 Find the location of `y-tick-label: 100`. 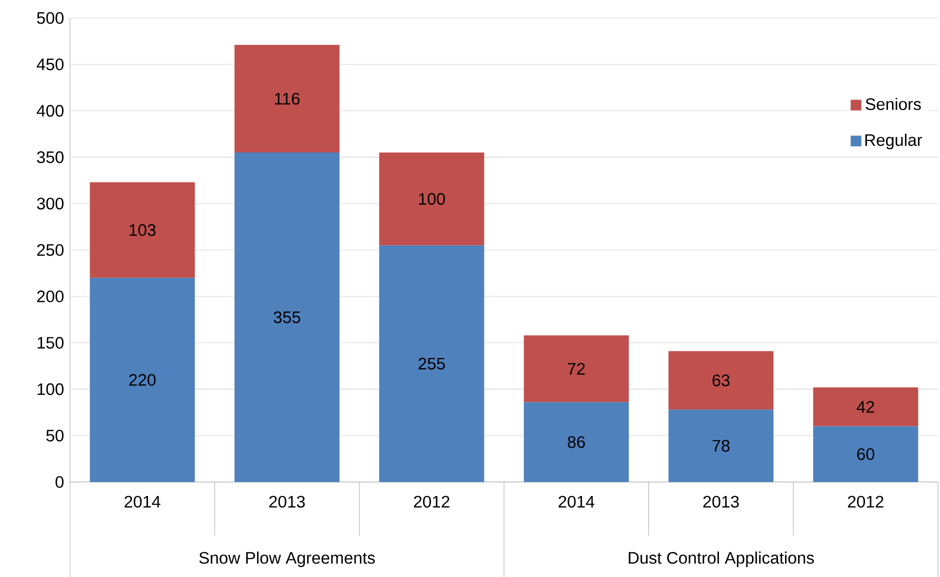

y-tick-label: 100 is located at coordinates (51, 389).